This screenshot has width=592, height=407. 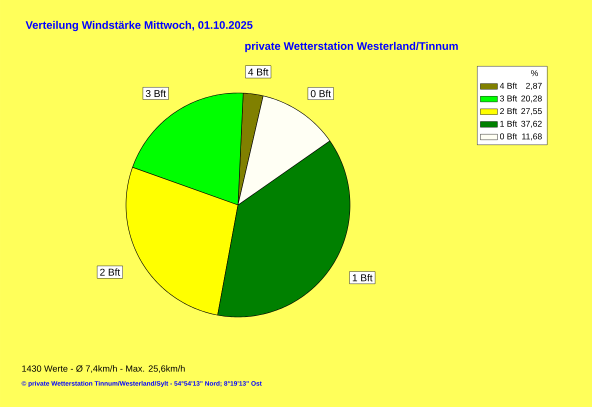 What do you see at coordinates (509, 111) in the screenshot?
I see `legend-label: 2 Bft` at bounding box center [509, 111].